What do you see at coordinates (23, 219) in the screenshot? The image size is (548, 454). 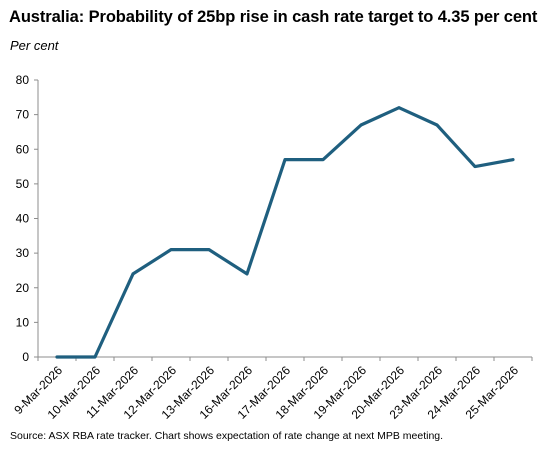 I see `y-tick-label: 40` at bounding box center [23, 219].